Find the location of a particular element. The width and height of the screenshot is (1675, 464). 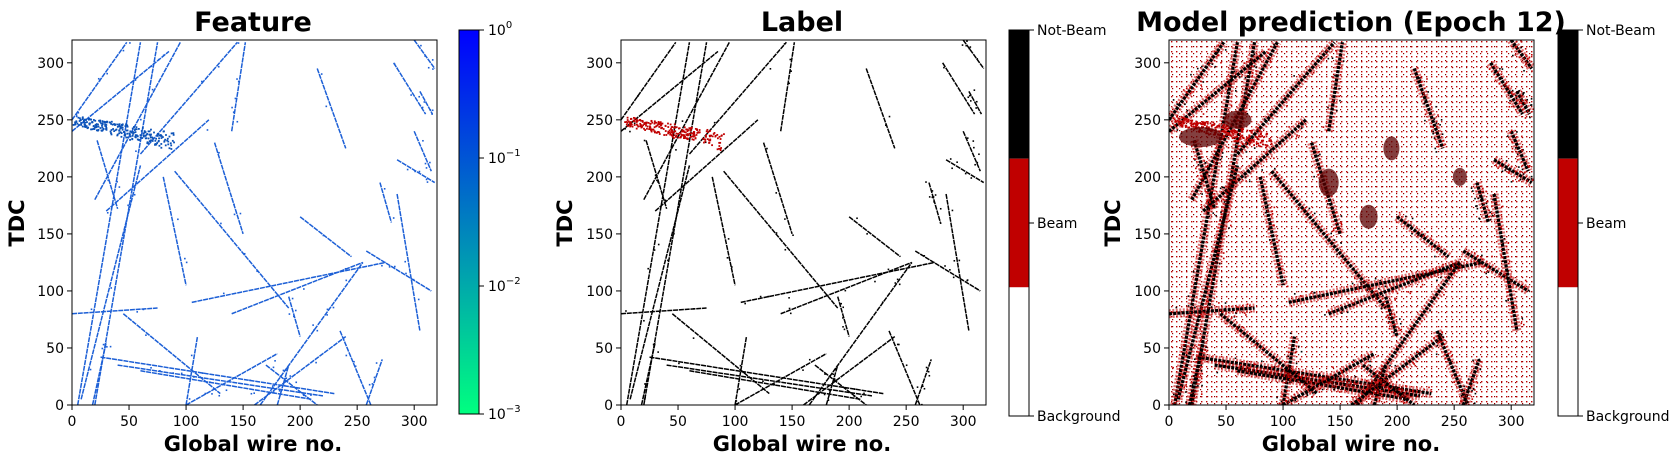

x-tick-label: 50 is located at coordinates (1226, 422).